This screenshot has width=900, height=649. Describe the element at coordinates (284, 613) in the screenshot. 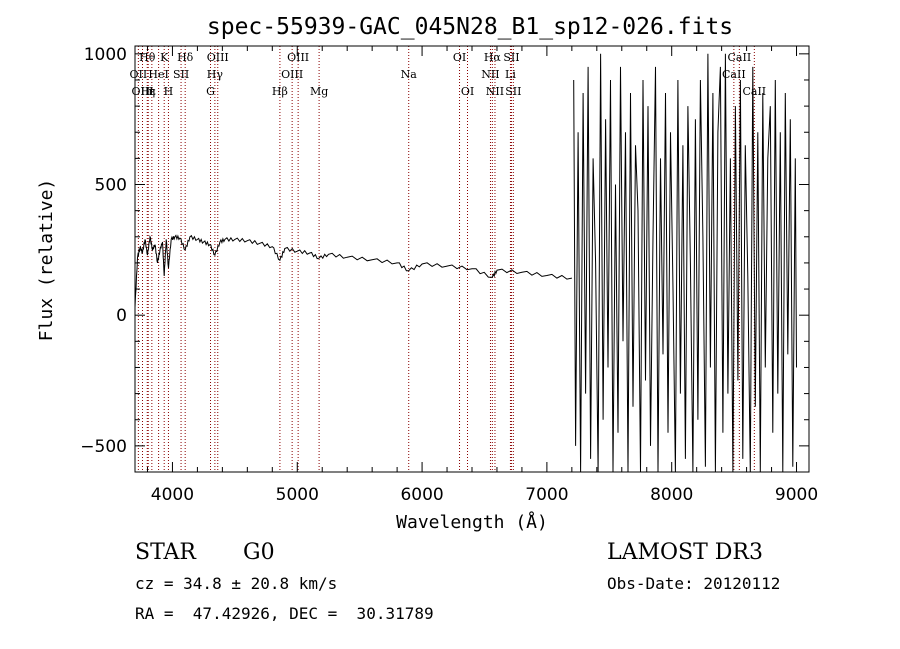

I see `coordinates: RA = 47.42926, DEC = 30.31789` at that location.